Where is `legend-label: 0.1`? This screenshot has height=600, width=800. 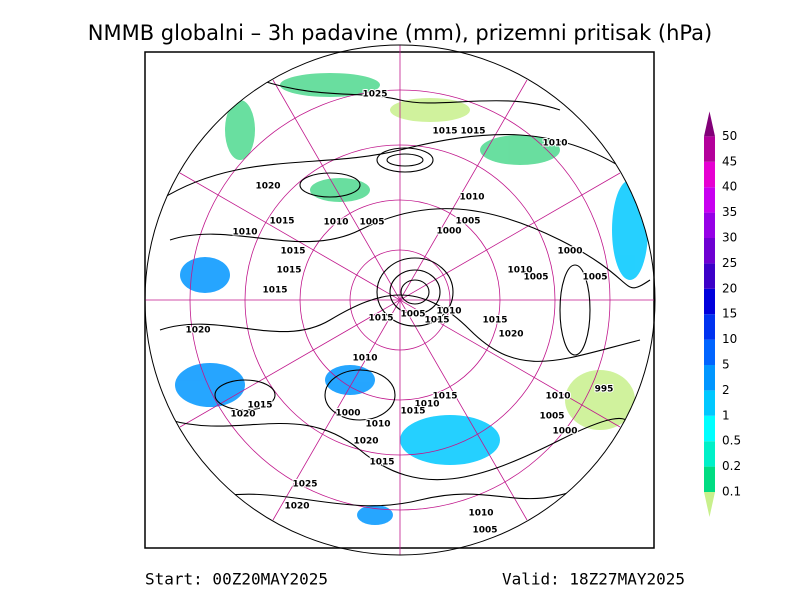 legend-label: 0.1 is located at coordinates (731, 492).